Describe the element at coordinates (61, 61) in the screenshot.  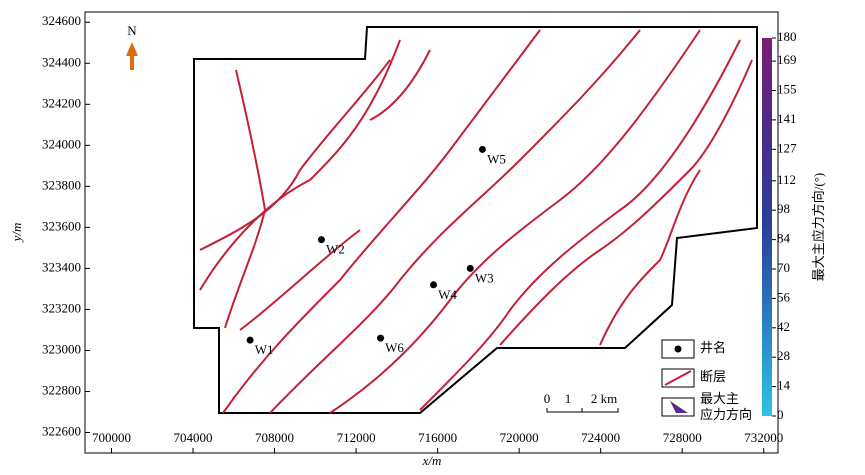
I see `y-tick-label: 324400` at that location.